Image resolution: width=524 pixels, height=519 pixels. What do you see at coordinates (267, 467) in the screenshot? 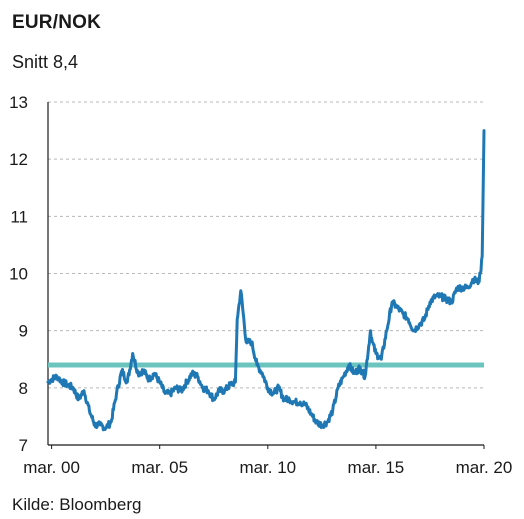
I see `x-tick-label: mar. 10` at bounding box center [267, 467].